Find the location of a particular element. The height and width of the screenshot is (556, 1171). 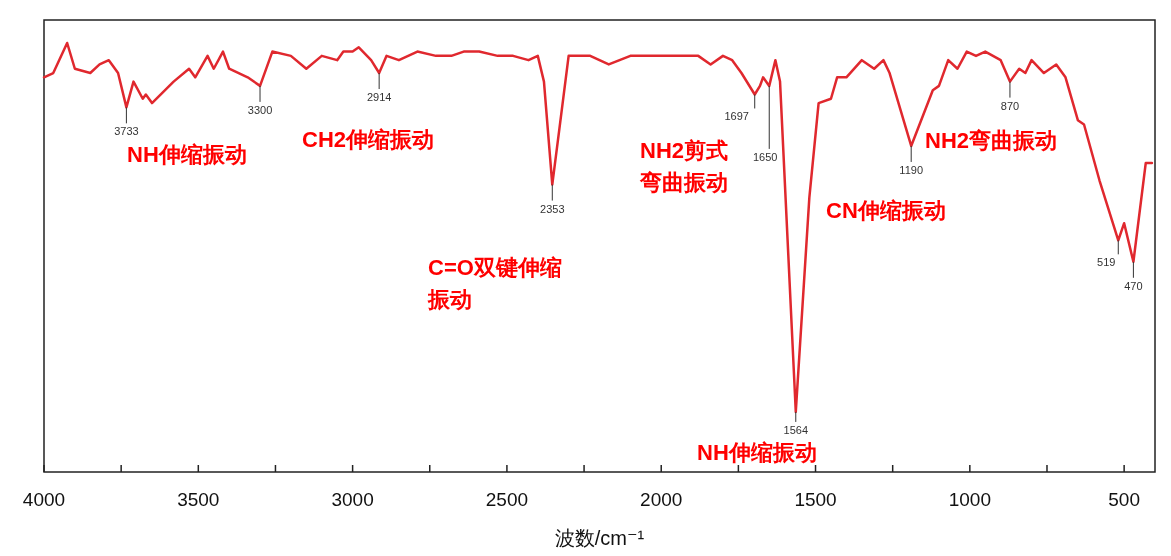

annotation: 3733 is located at coordinates (126, 131).